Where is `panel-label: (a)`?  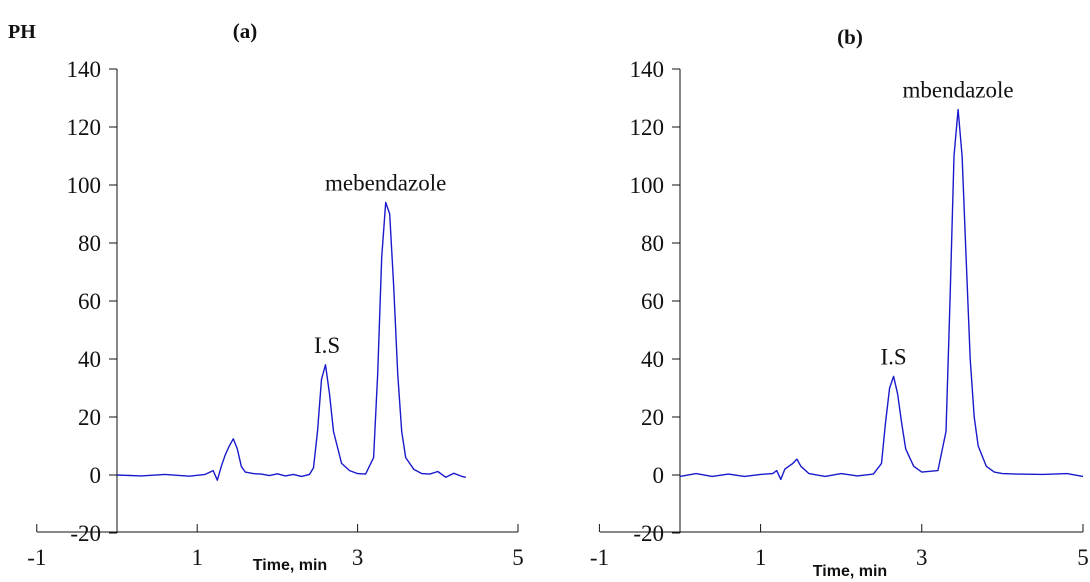 panel-label: (a) is located at coordinates (245, 31).